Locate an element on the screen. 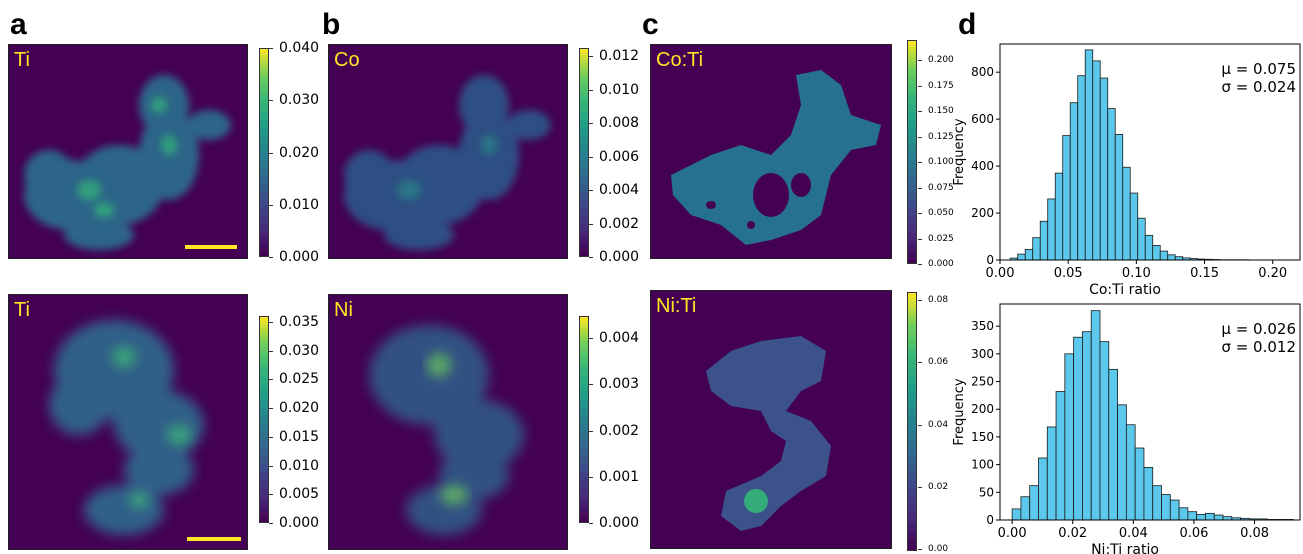  colorbar-tick-label: 0.02 is located at coordinates (938, 486).